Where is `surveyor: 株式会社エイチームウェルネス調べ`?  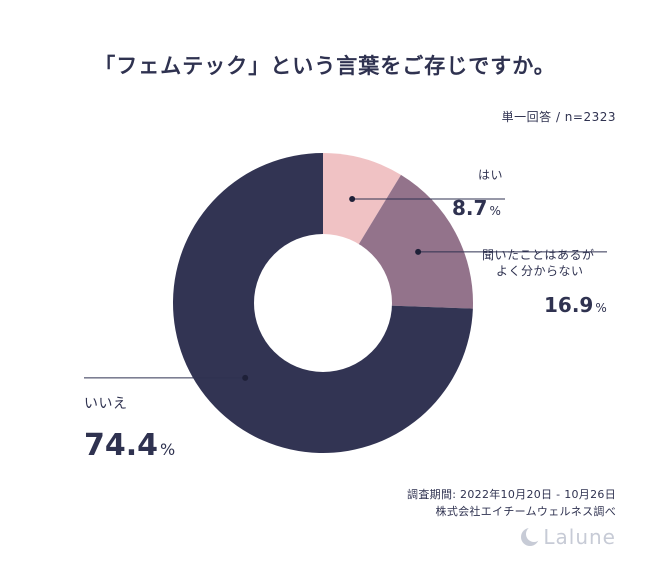 surveyor: 株式会社エイチームウェルネス調べ is located at coordinates (525, 511).